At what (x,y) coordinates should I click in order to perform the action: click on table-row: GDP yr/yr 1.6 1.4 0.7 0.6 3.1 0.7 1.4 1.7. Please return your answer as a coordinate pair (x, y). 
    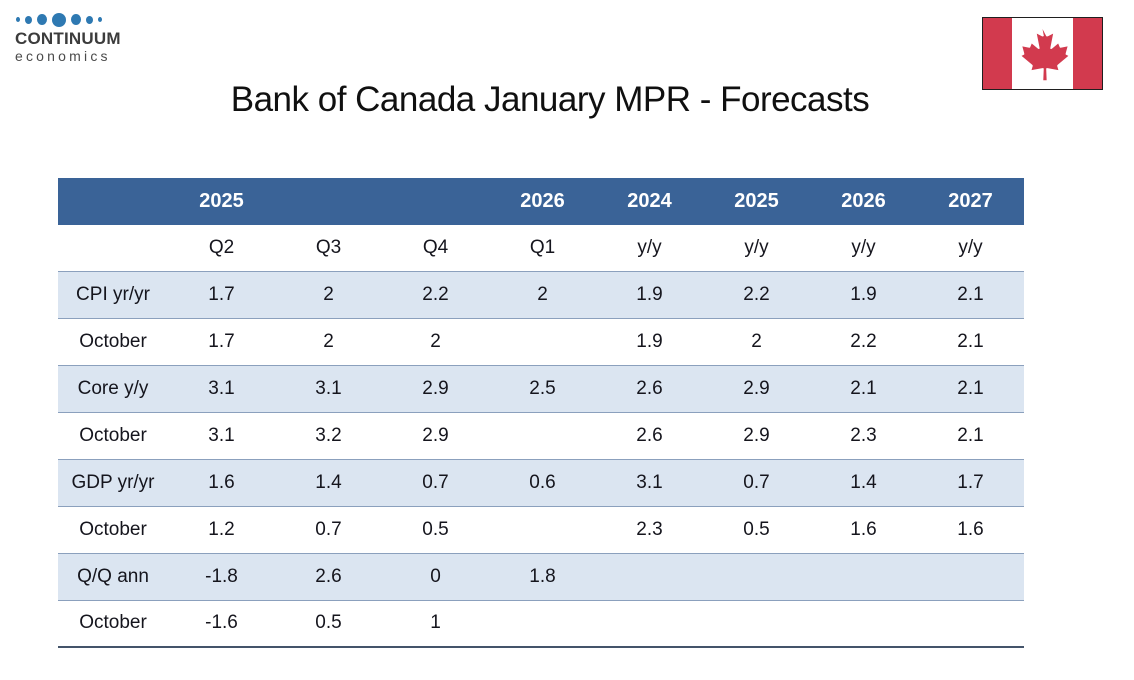
    Looking at the image, I should click on (541, 482).